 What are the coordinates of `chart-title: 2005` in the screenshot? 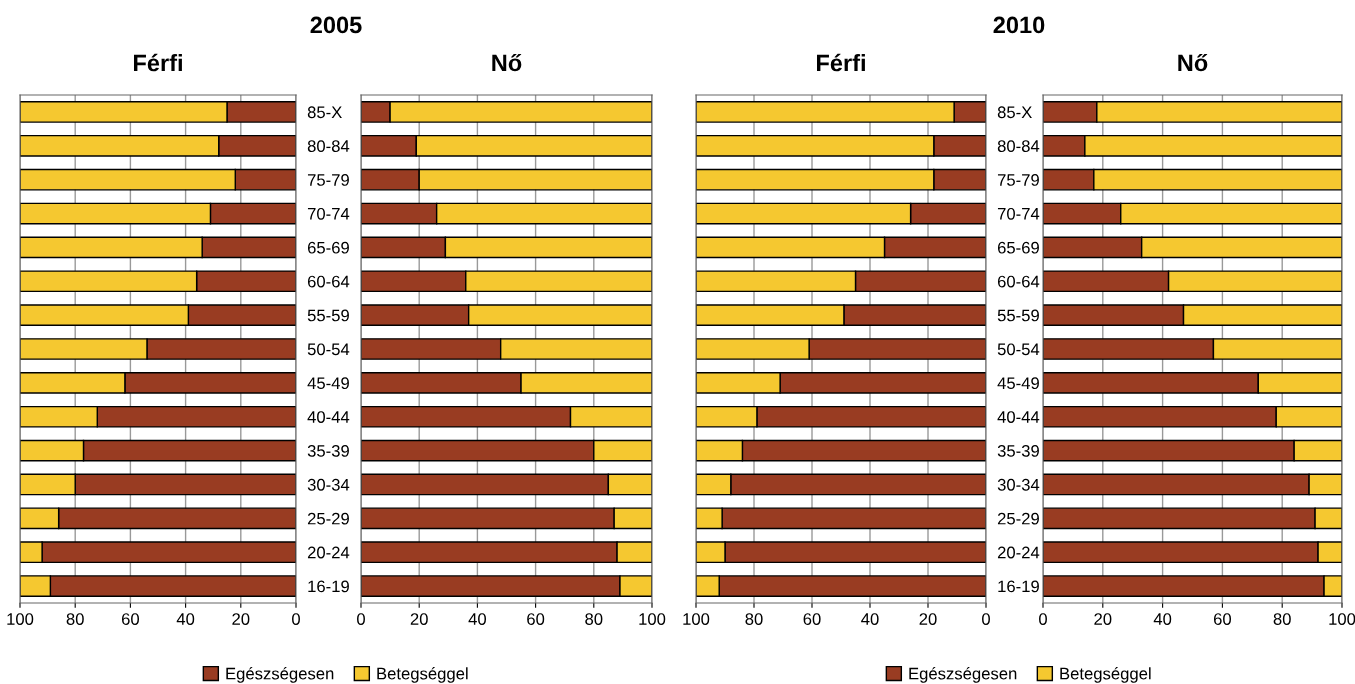 It's located at (336, 25).